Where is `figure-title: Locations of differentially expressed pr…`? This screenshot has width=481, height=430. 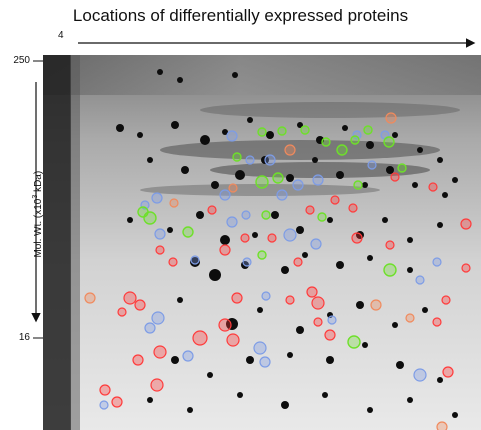
figure-title: Locations of differentially expressed pr… is located at coordinates (240, 15).